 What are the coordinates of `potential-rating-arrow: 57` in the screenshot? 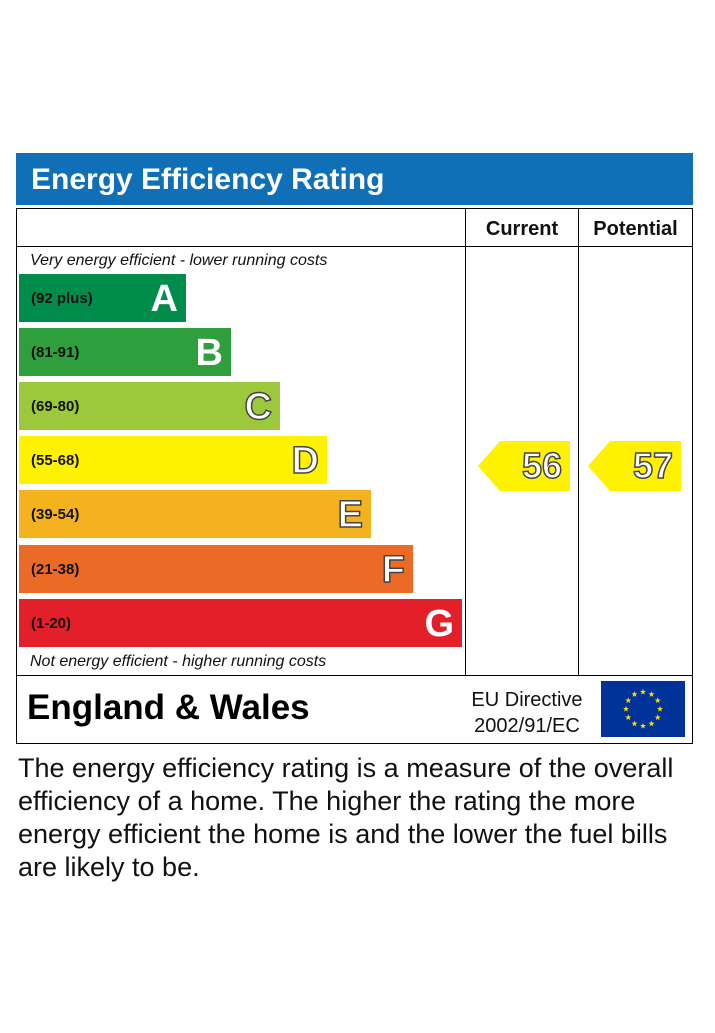 It's located at (634, 466).